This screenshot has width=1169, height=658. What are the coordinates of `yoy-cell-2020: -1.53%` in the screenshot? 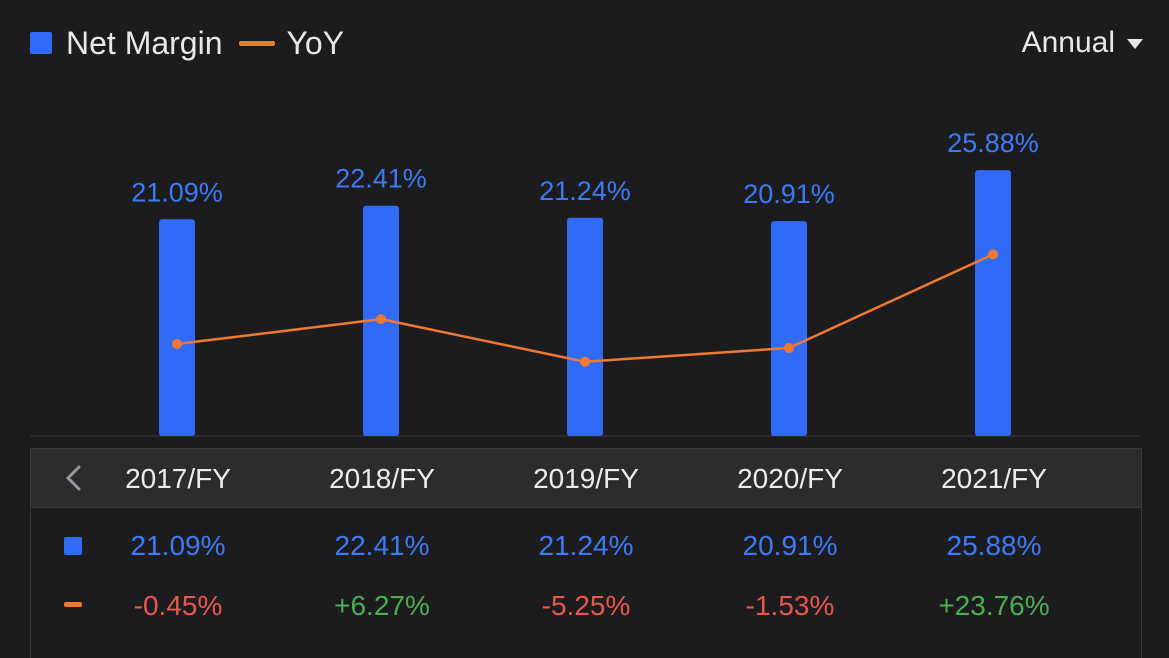 It's located at (790, 605).